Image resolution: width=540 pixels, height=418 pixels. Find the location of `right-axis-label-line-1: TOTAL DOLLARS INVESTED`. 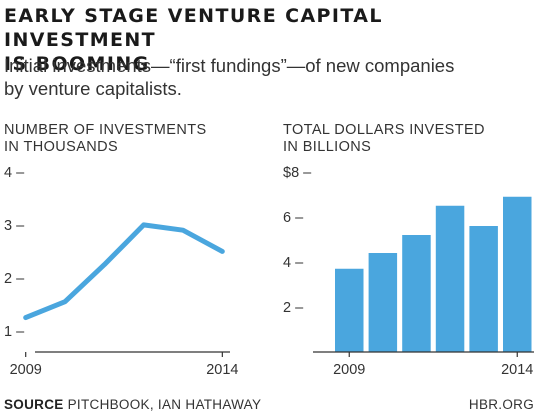

right-axis-label-line-1: TOTAL DOLLARS INVESTED is located at coordinates (384, 130).